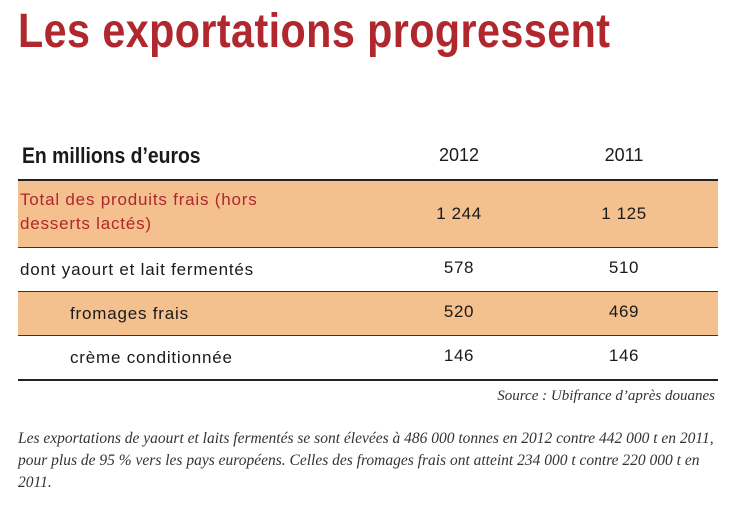  What do you see at coordinates (151, 357) in the screenshot?
I see `row-label: crème conditionnée` at bounding box center [151, 357].